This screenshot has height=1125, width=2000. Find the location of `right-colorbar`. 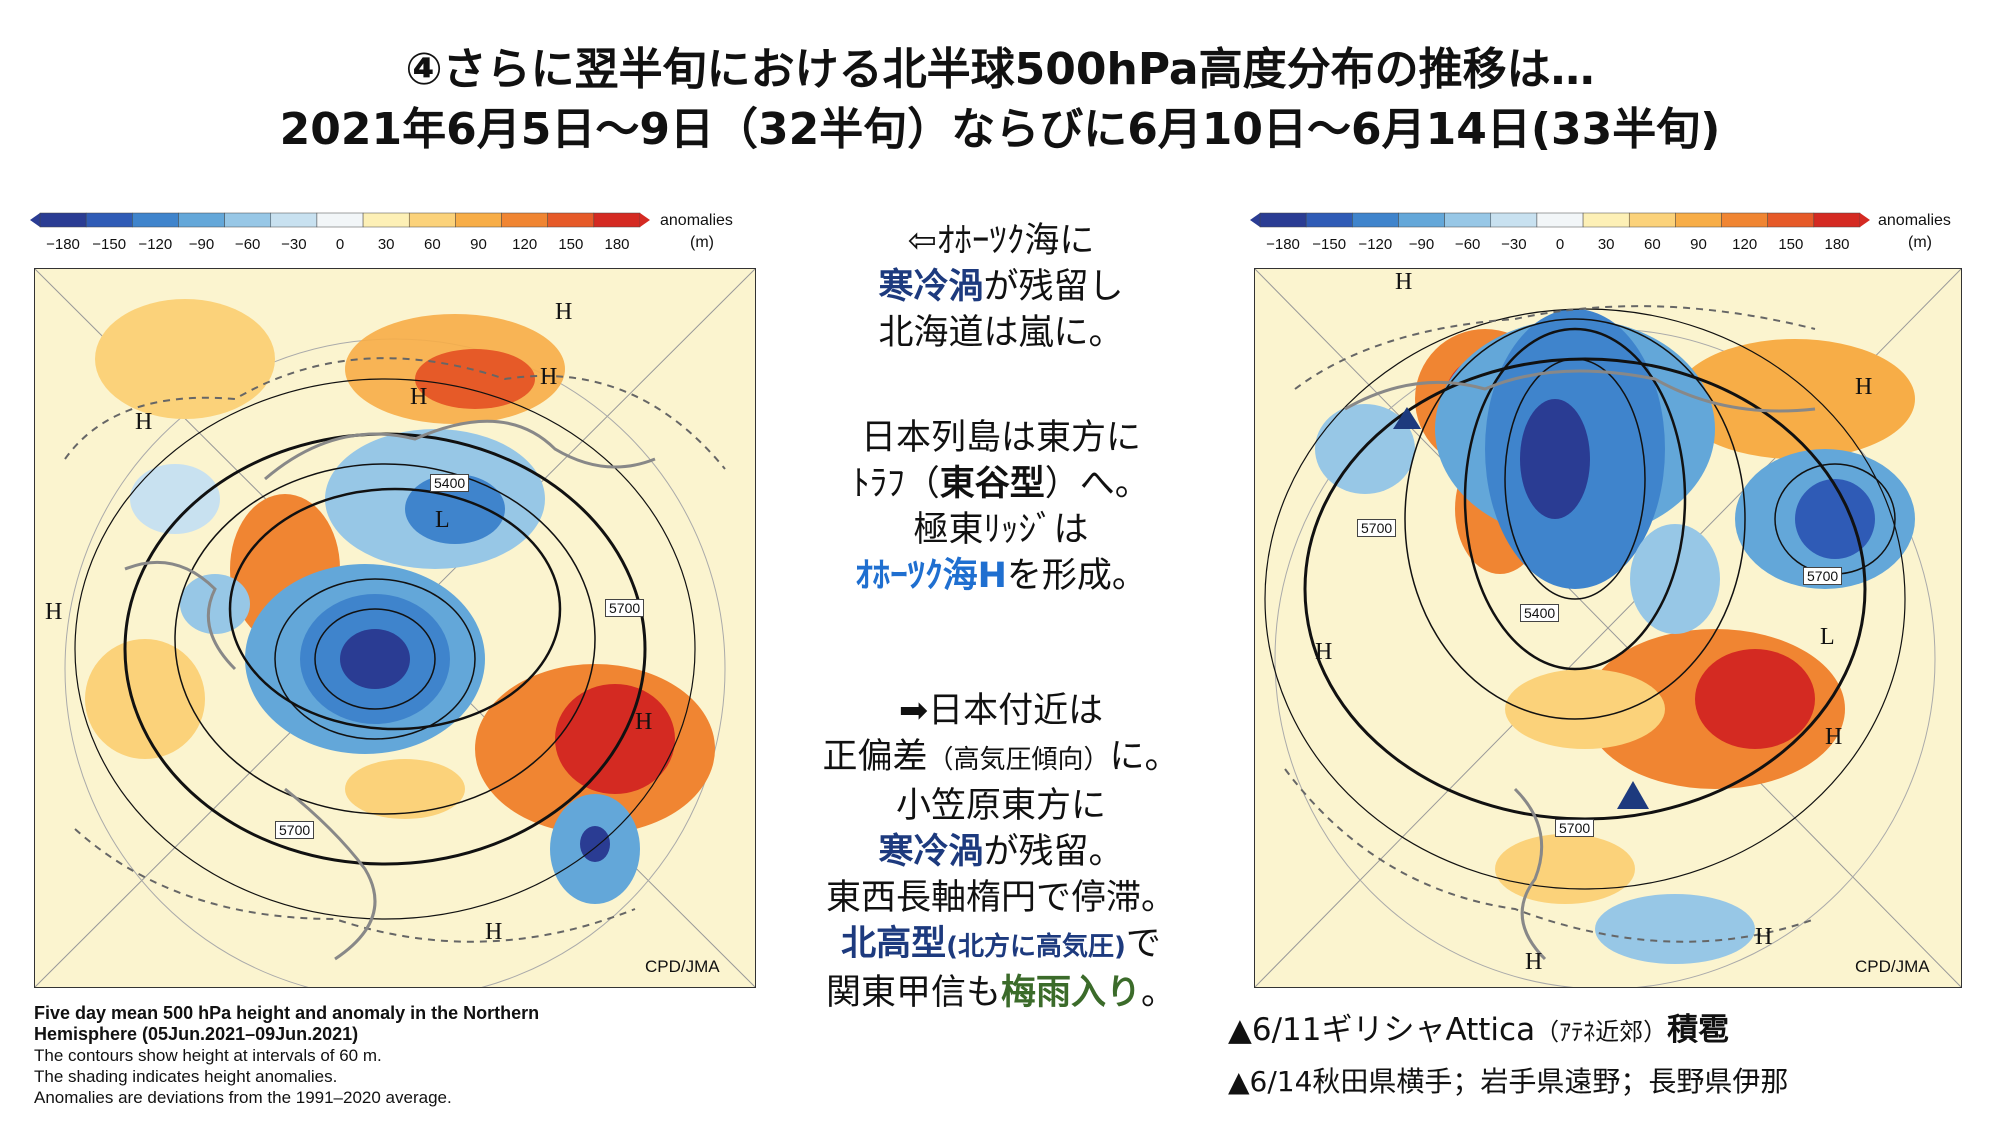

right-colorbar is located at coordinates (1560, 220).